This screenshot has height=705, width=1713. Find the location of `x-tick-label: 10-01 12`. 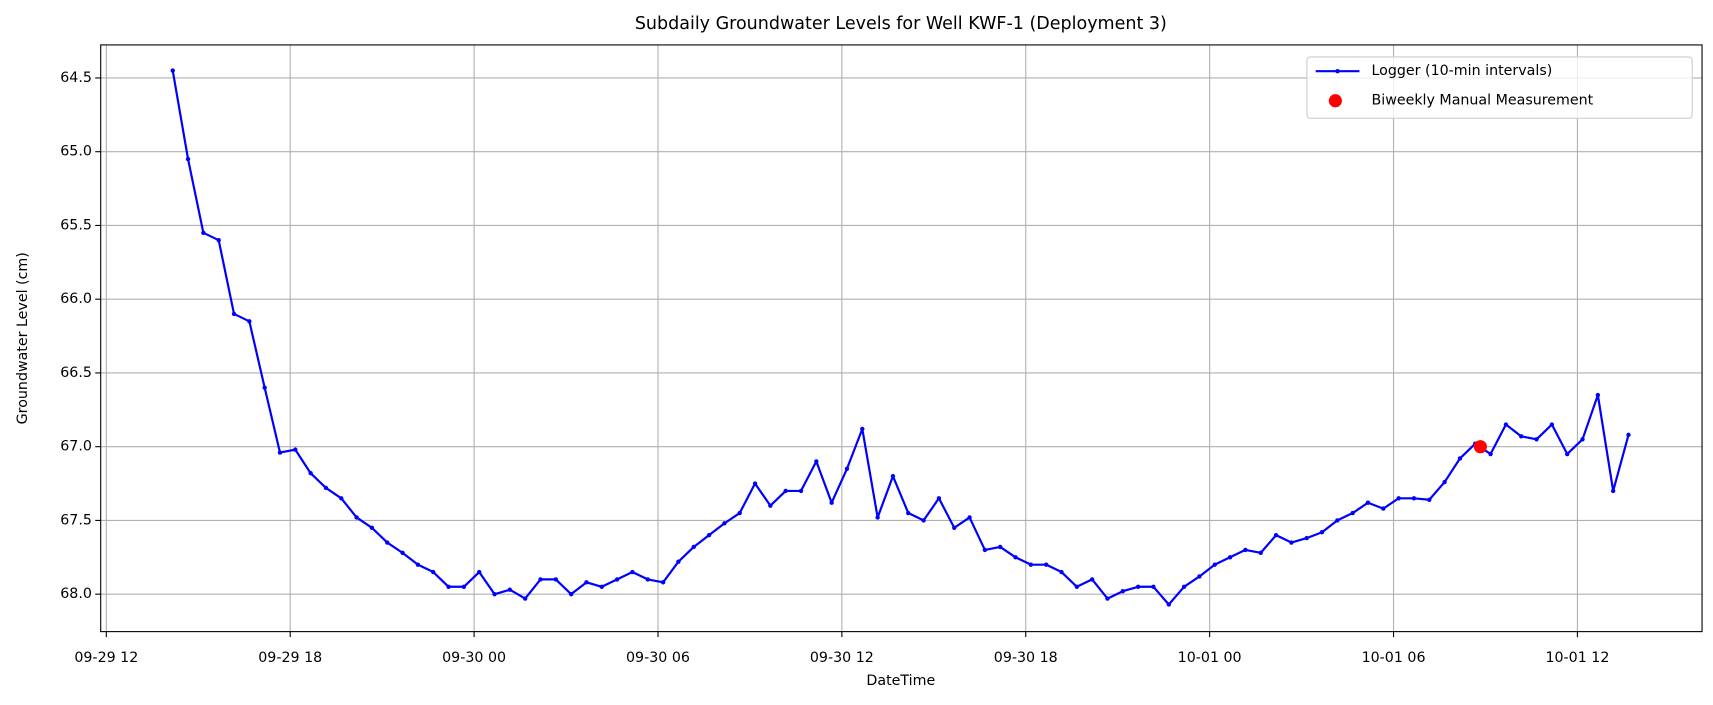

x-tick-label: 10-01 12 is located at coordinates (1577, 658).